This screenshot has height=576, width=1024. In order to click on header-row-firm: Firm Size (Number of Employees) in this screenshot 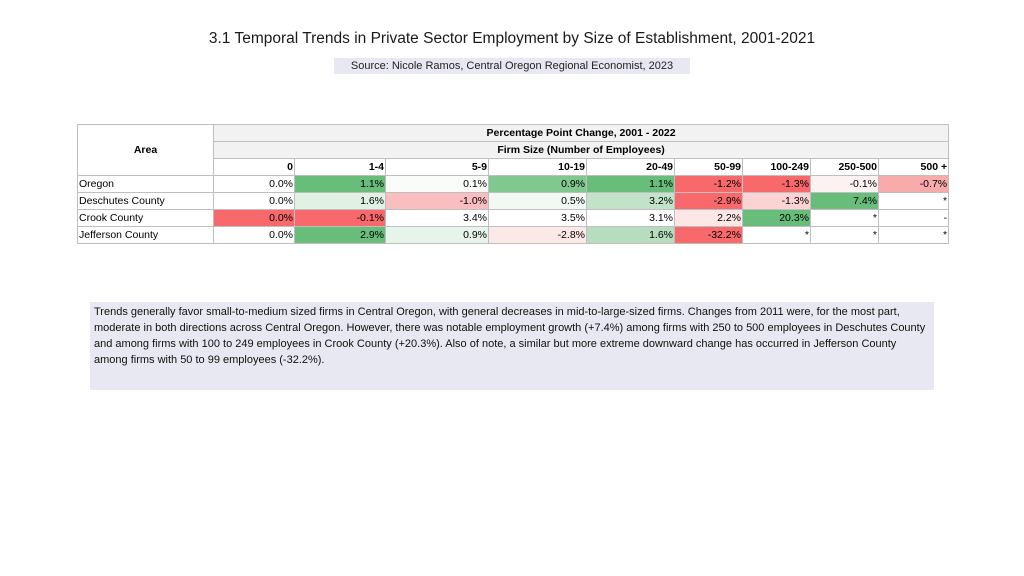, I will do `click(514, 150)`.